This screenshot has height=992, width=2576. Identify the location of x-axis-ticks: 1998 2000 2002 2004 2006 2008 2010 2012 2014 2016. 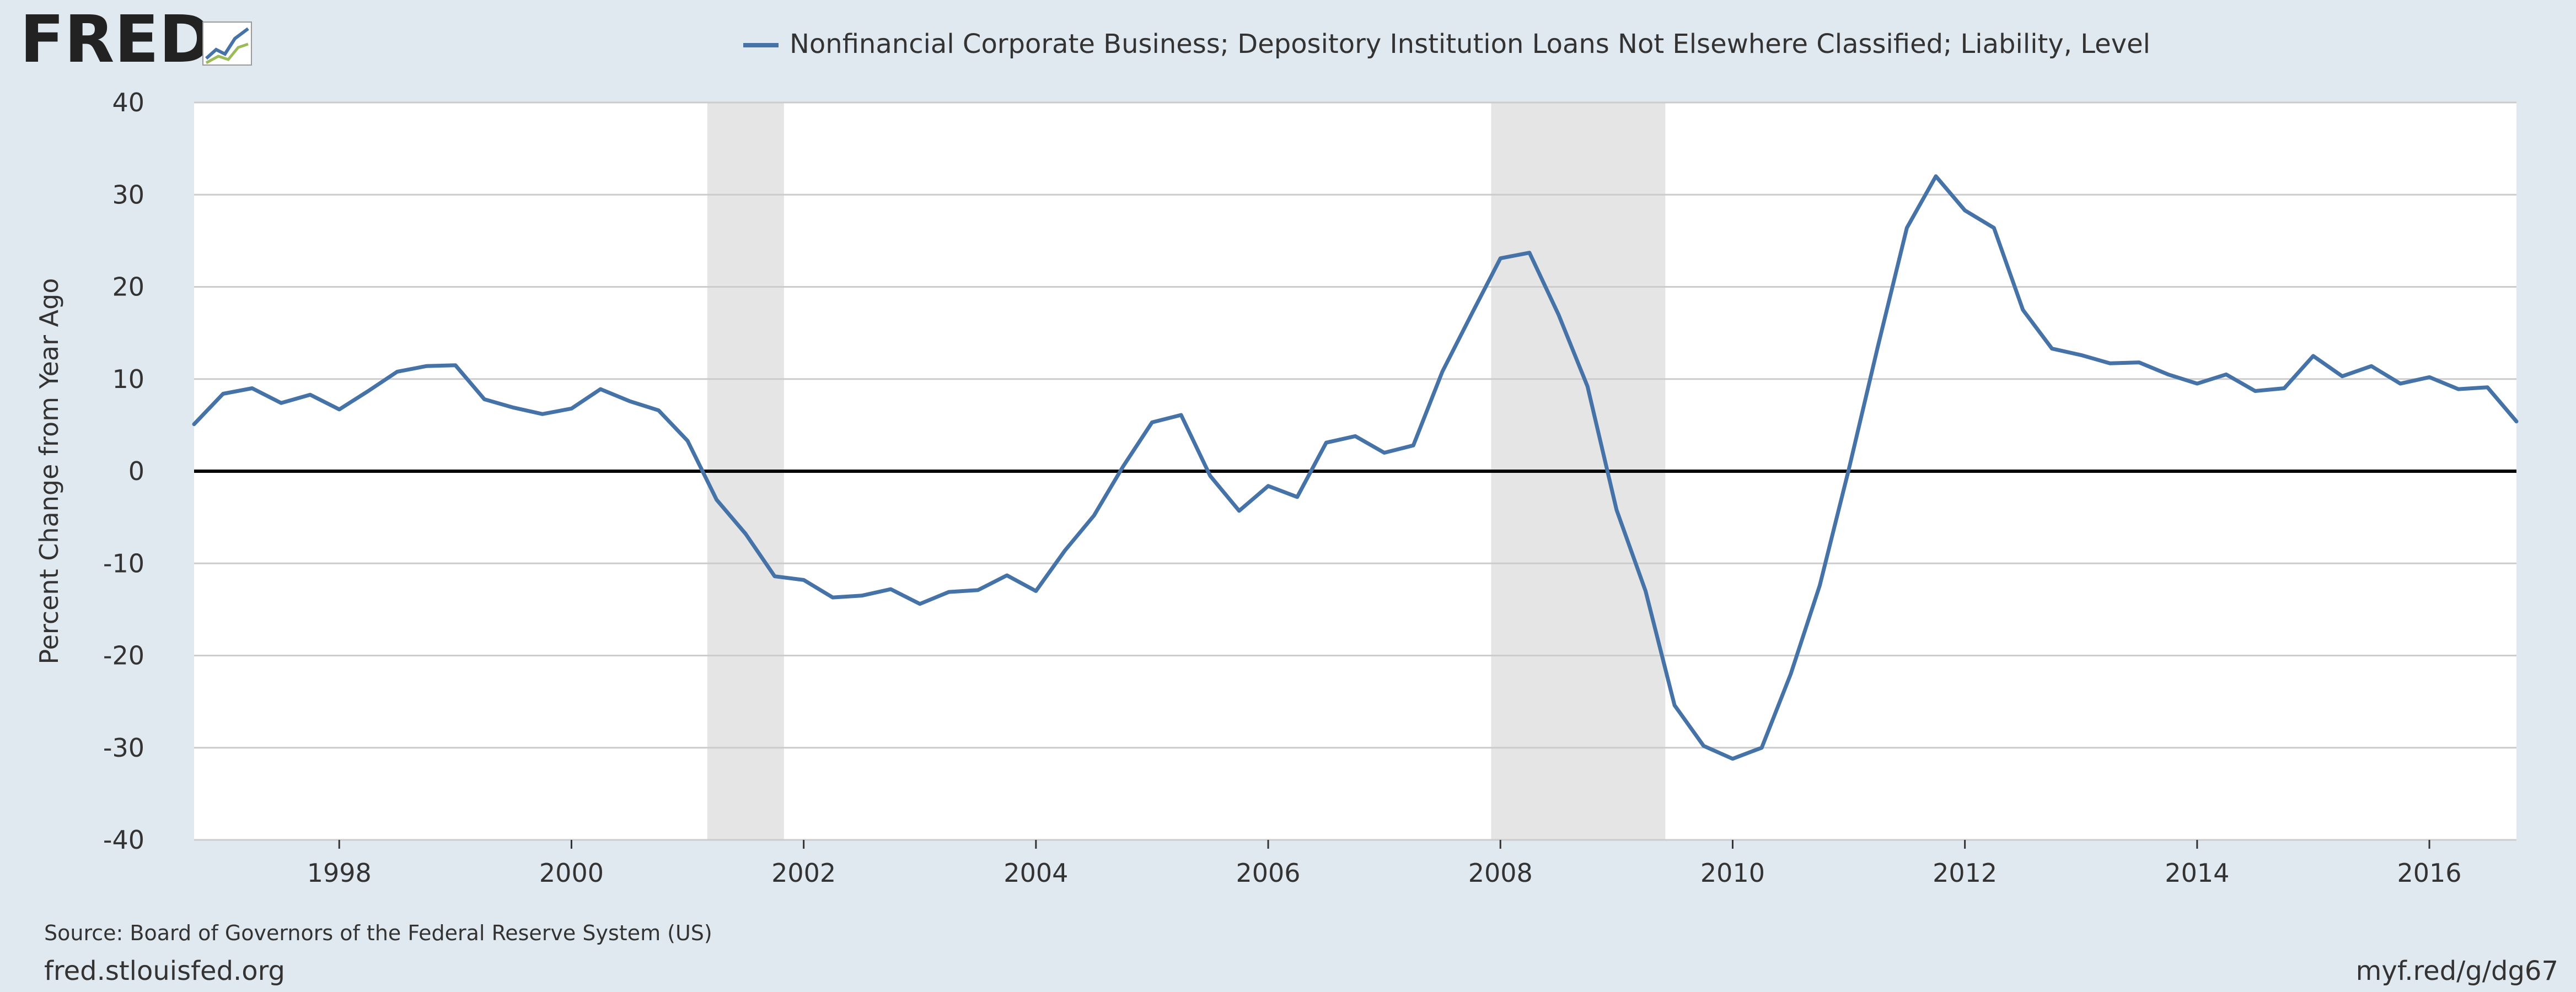
(1384, 864).